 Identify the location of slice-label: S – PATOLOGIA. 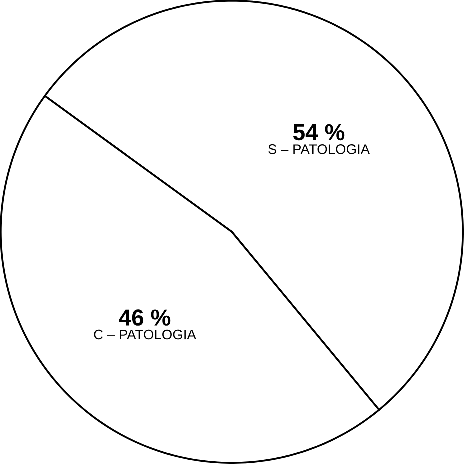
(319, 149).